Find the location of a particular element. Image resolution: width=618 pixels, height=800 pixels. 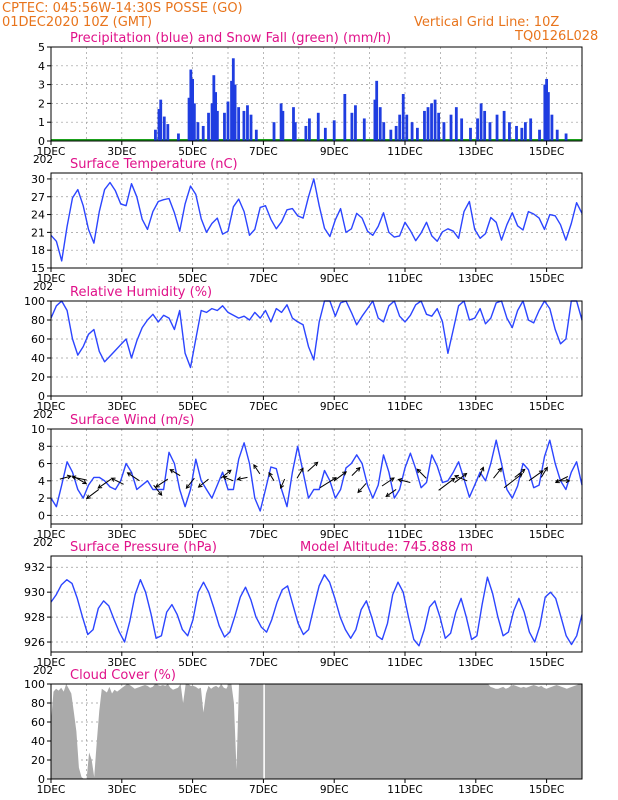

panel-title: Surface Wind (m/s) is located at coordinates (132, 420).